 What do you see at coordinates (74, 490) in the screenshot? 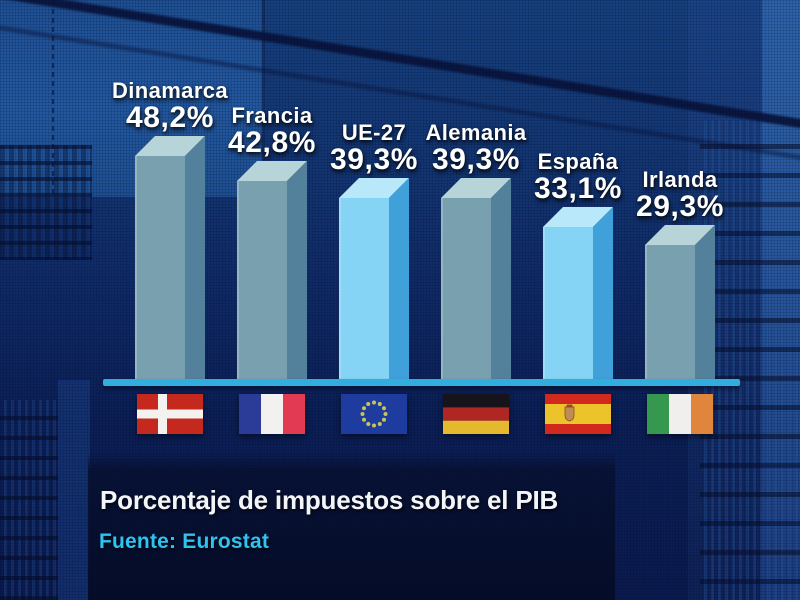
I see `background-band-bottomleft` at bounding box center [74, 490].